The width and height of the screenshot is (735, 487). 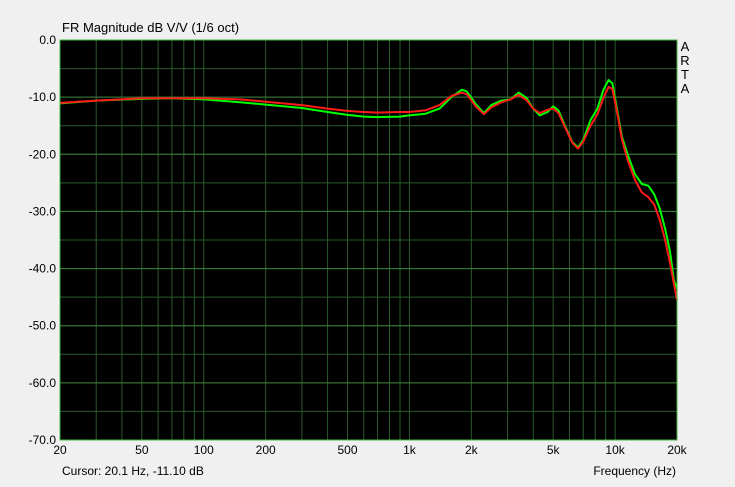 What do you see at coordinates (410, 450) in the screenshot?
I see `x-tick-label: 1k` at bounding box center [410, 450].